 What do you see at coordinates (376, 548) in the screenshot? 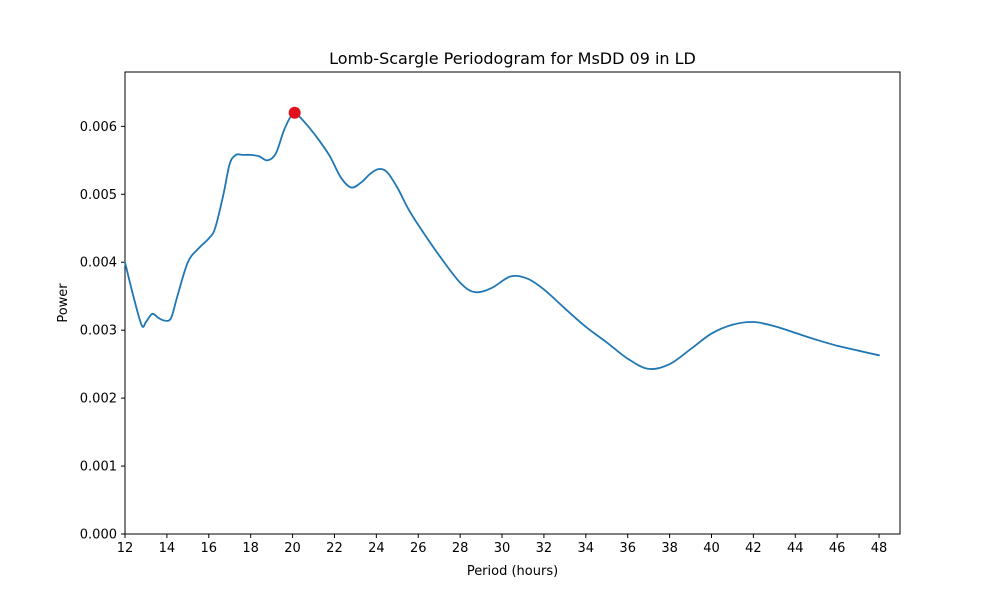
I see `x-tick-label: 24` at bounding box center [376, 548].